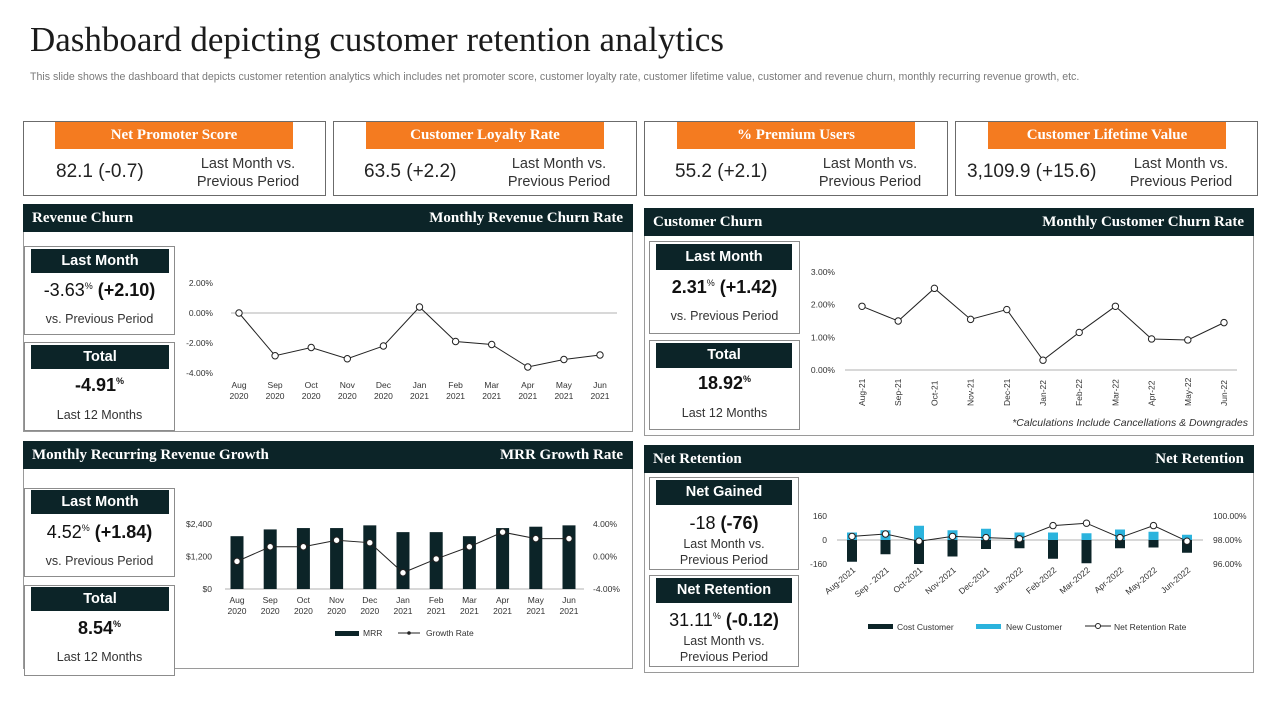  I want to click on x-tick-label: Apr, so click(502, 600).